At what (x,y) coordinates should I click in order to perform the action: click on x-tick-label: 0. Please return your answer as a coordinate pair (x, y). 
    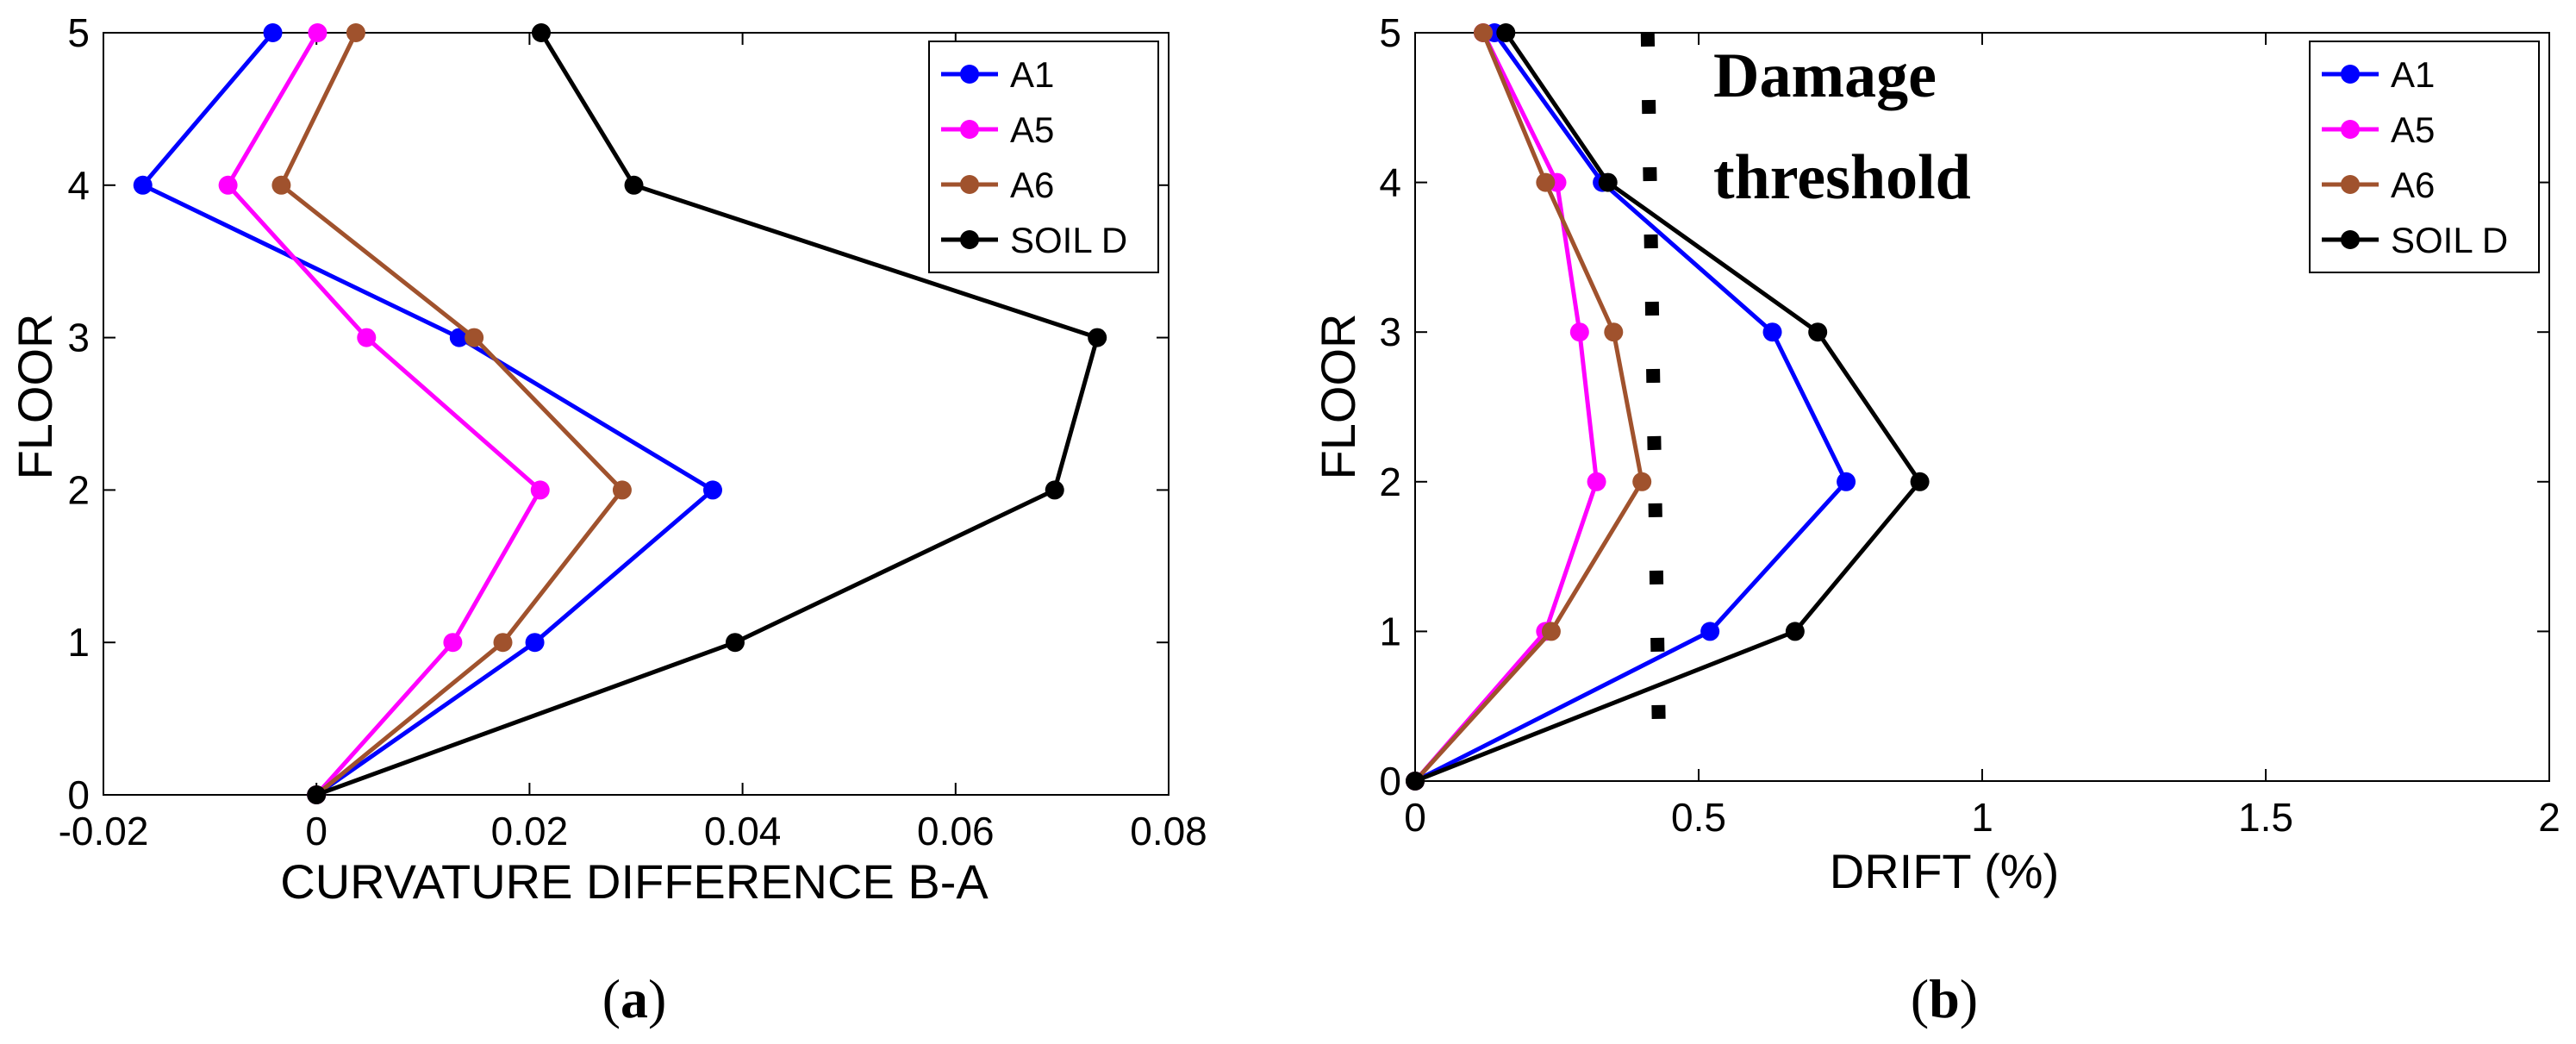
    Looking at the image, I should click on (316, 831).